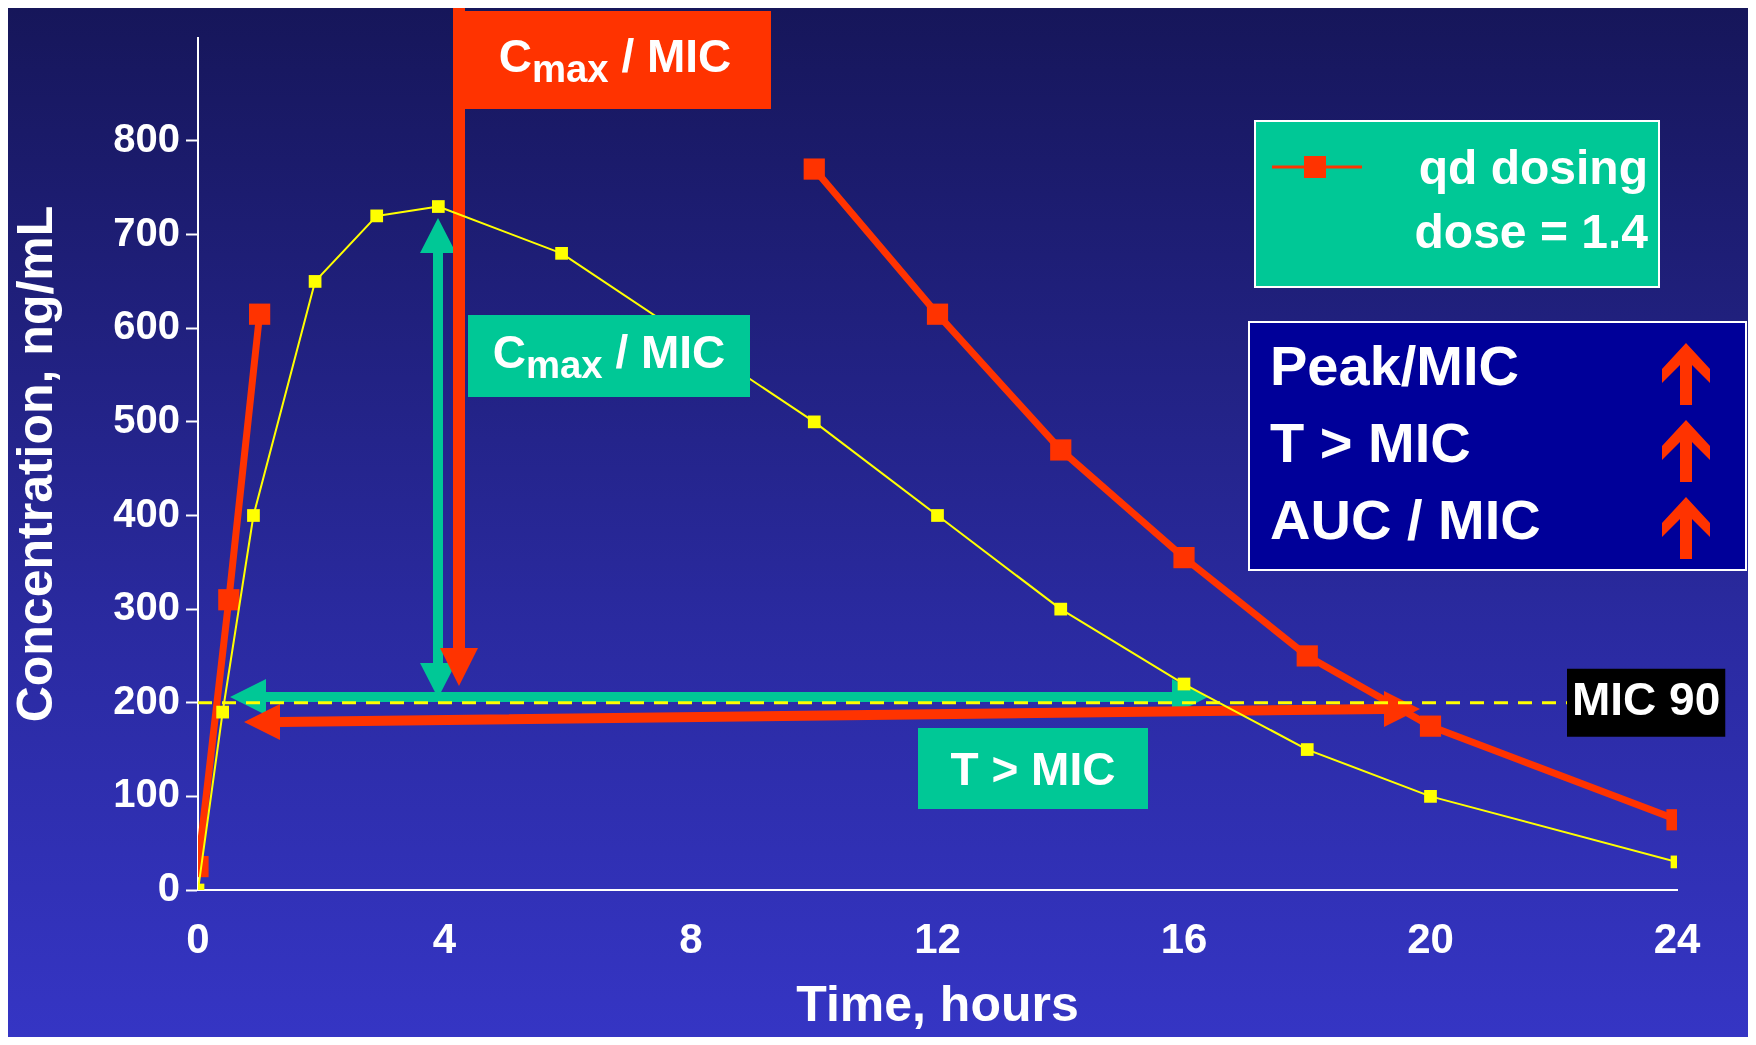 This screenshot has height=1045, width=1756. What do you see at coordinates (146, 512) in the screenshot?
I see `y-tick-label: 400` at bounding box center [146, 512].